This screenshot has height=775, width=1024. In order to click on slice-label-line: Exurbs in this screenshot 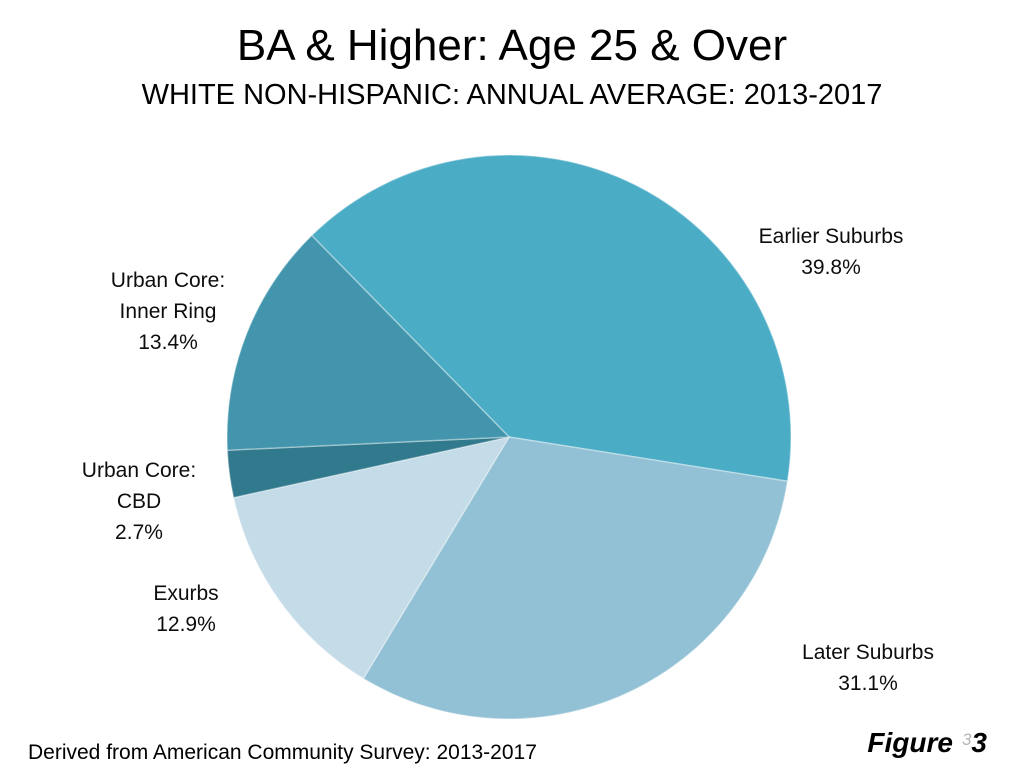, I will do `click(186, 593)`.